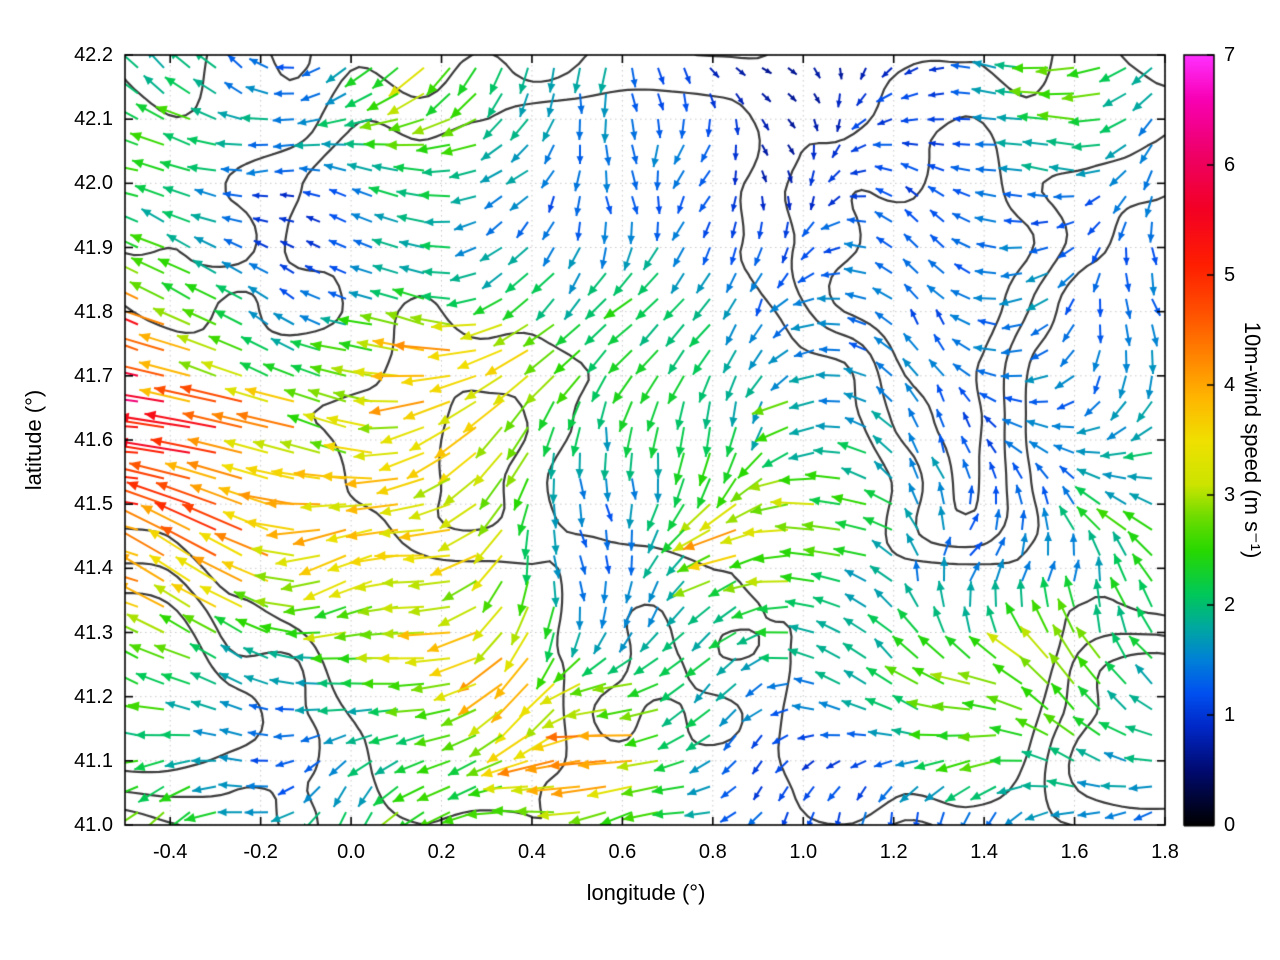  I want to click on x-tick-label: 1.0, so click(803, 852).